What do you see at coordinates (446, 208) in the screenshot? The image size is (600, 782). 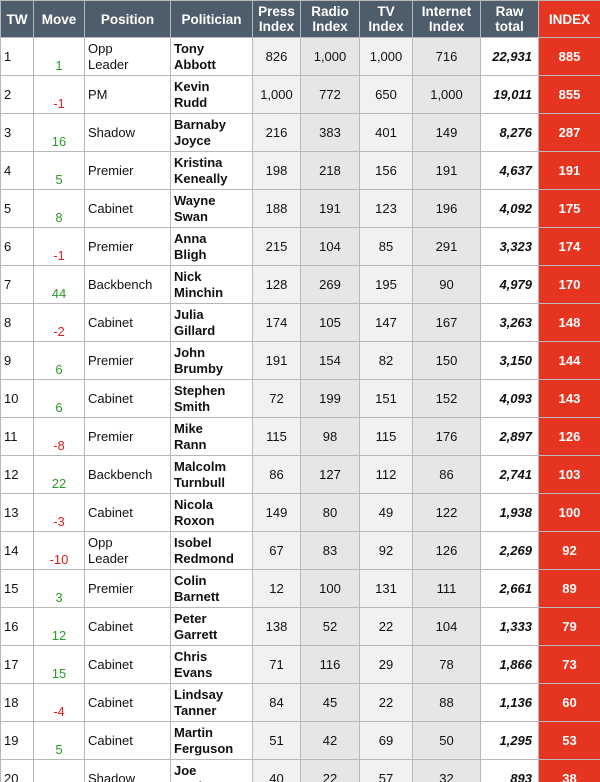 I see `internet-index-cell: 196` at bounding box center [446, 208].